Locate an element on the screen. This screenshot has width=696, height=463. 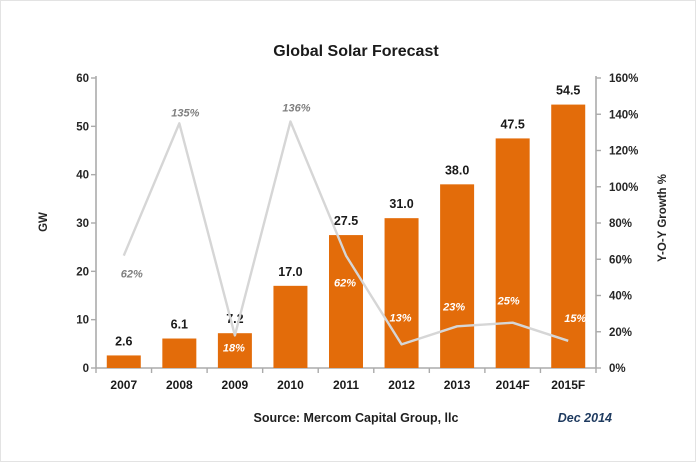
date-text: Dec 2014 is located at coordinates (585, 418).